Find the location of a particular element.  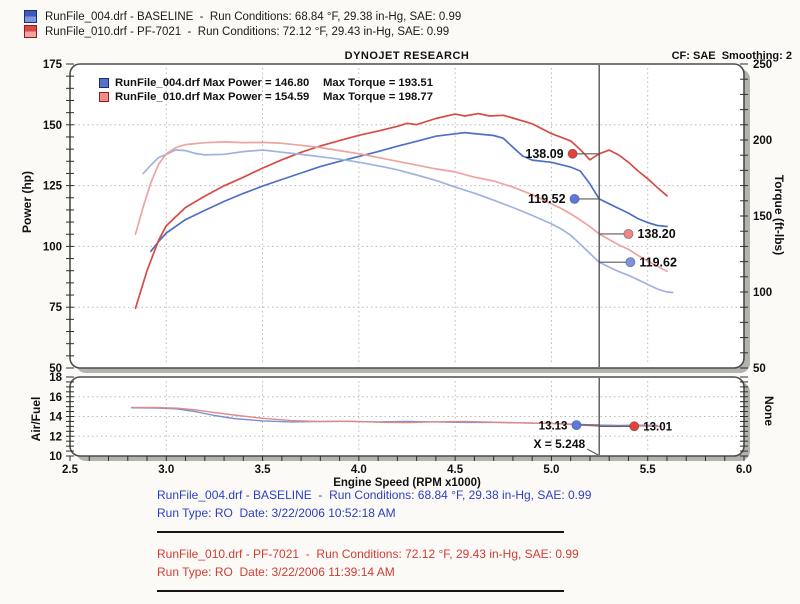

cursor-marker-119.62: 119.62 is located at coordinates (638, 262).